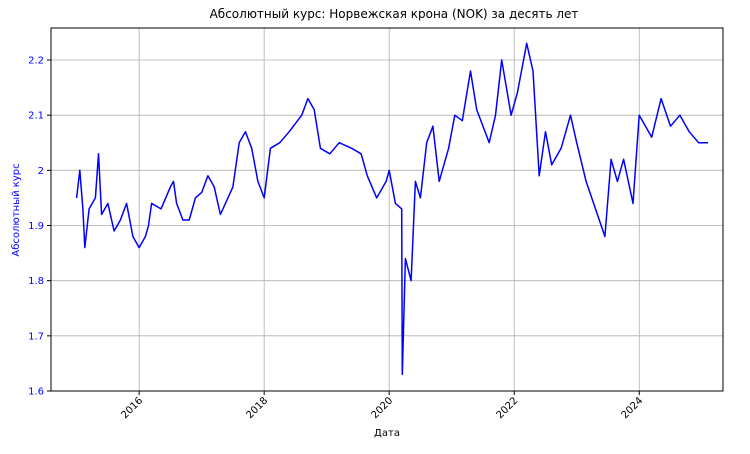 Image resolution: width=750 pixels, height=454 pixels. Describe the element at coordinates (41, 171) in the screenshot. I see `y-tick-label: 2` at that location.